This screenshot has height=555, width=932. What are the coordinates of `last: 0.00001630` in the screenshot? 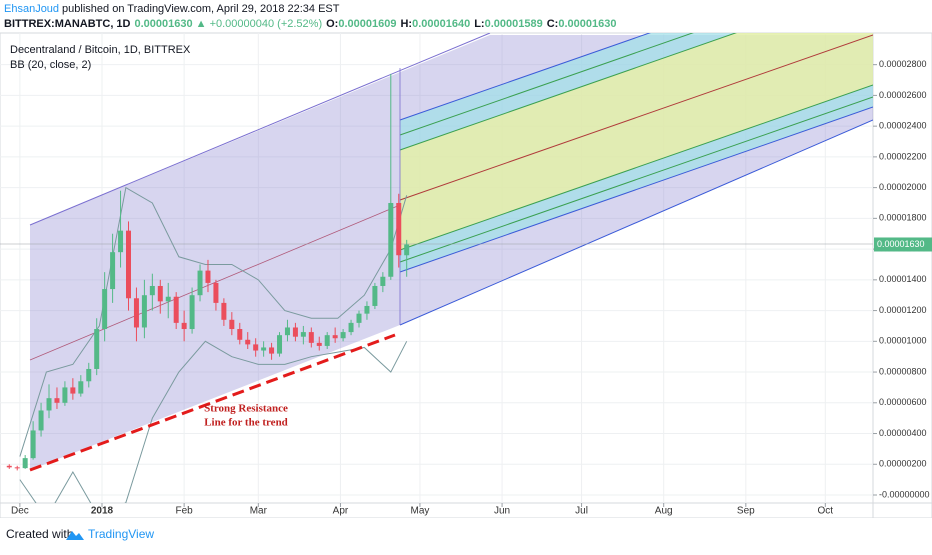 It's located at (164, 24).